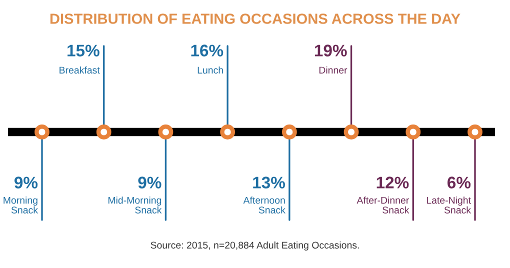 The width and height of the screenshot is (510, 268). What do you see at coordinates (21, 205) in the screenshot?
I see `category-label: Morning Snack` at bounding box center [21, 205].